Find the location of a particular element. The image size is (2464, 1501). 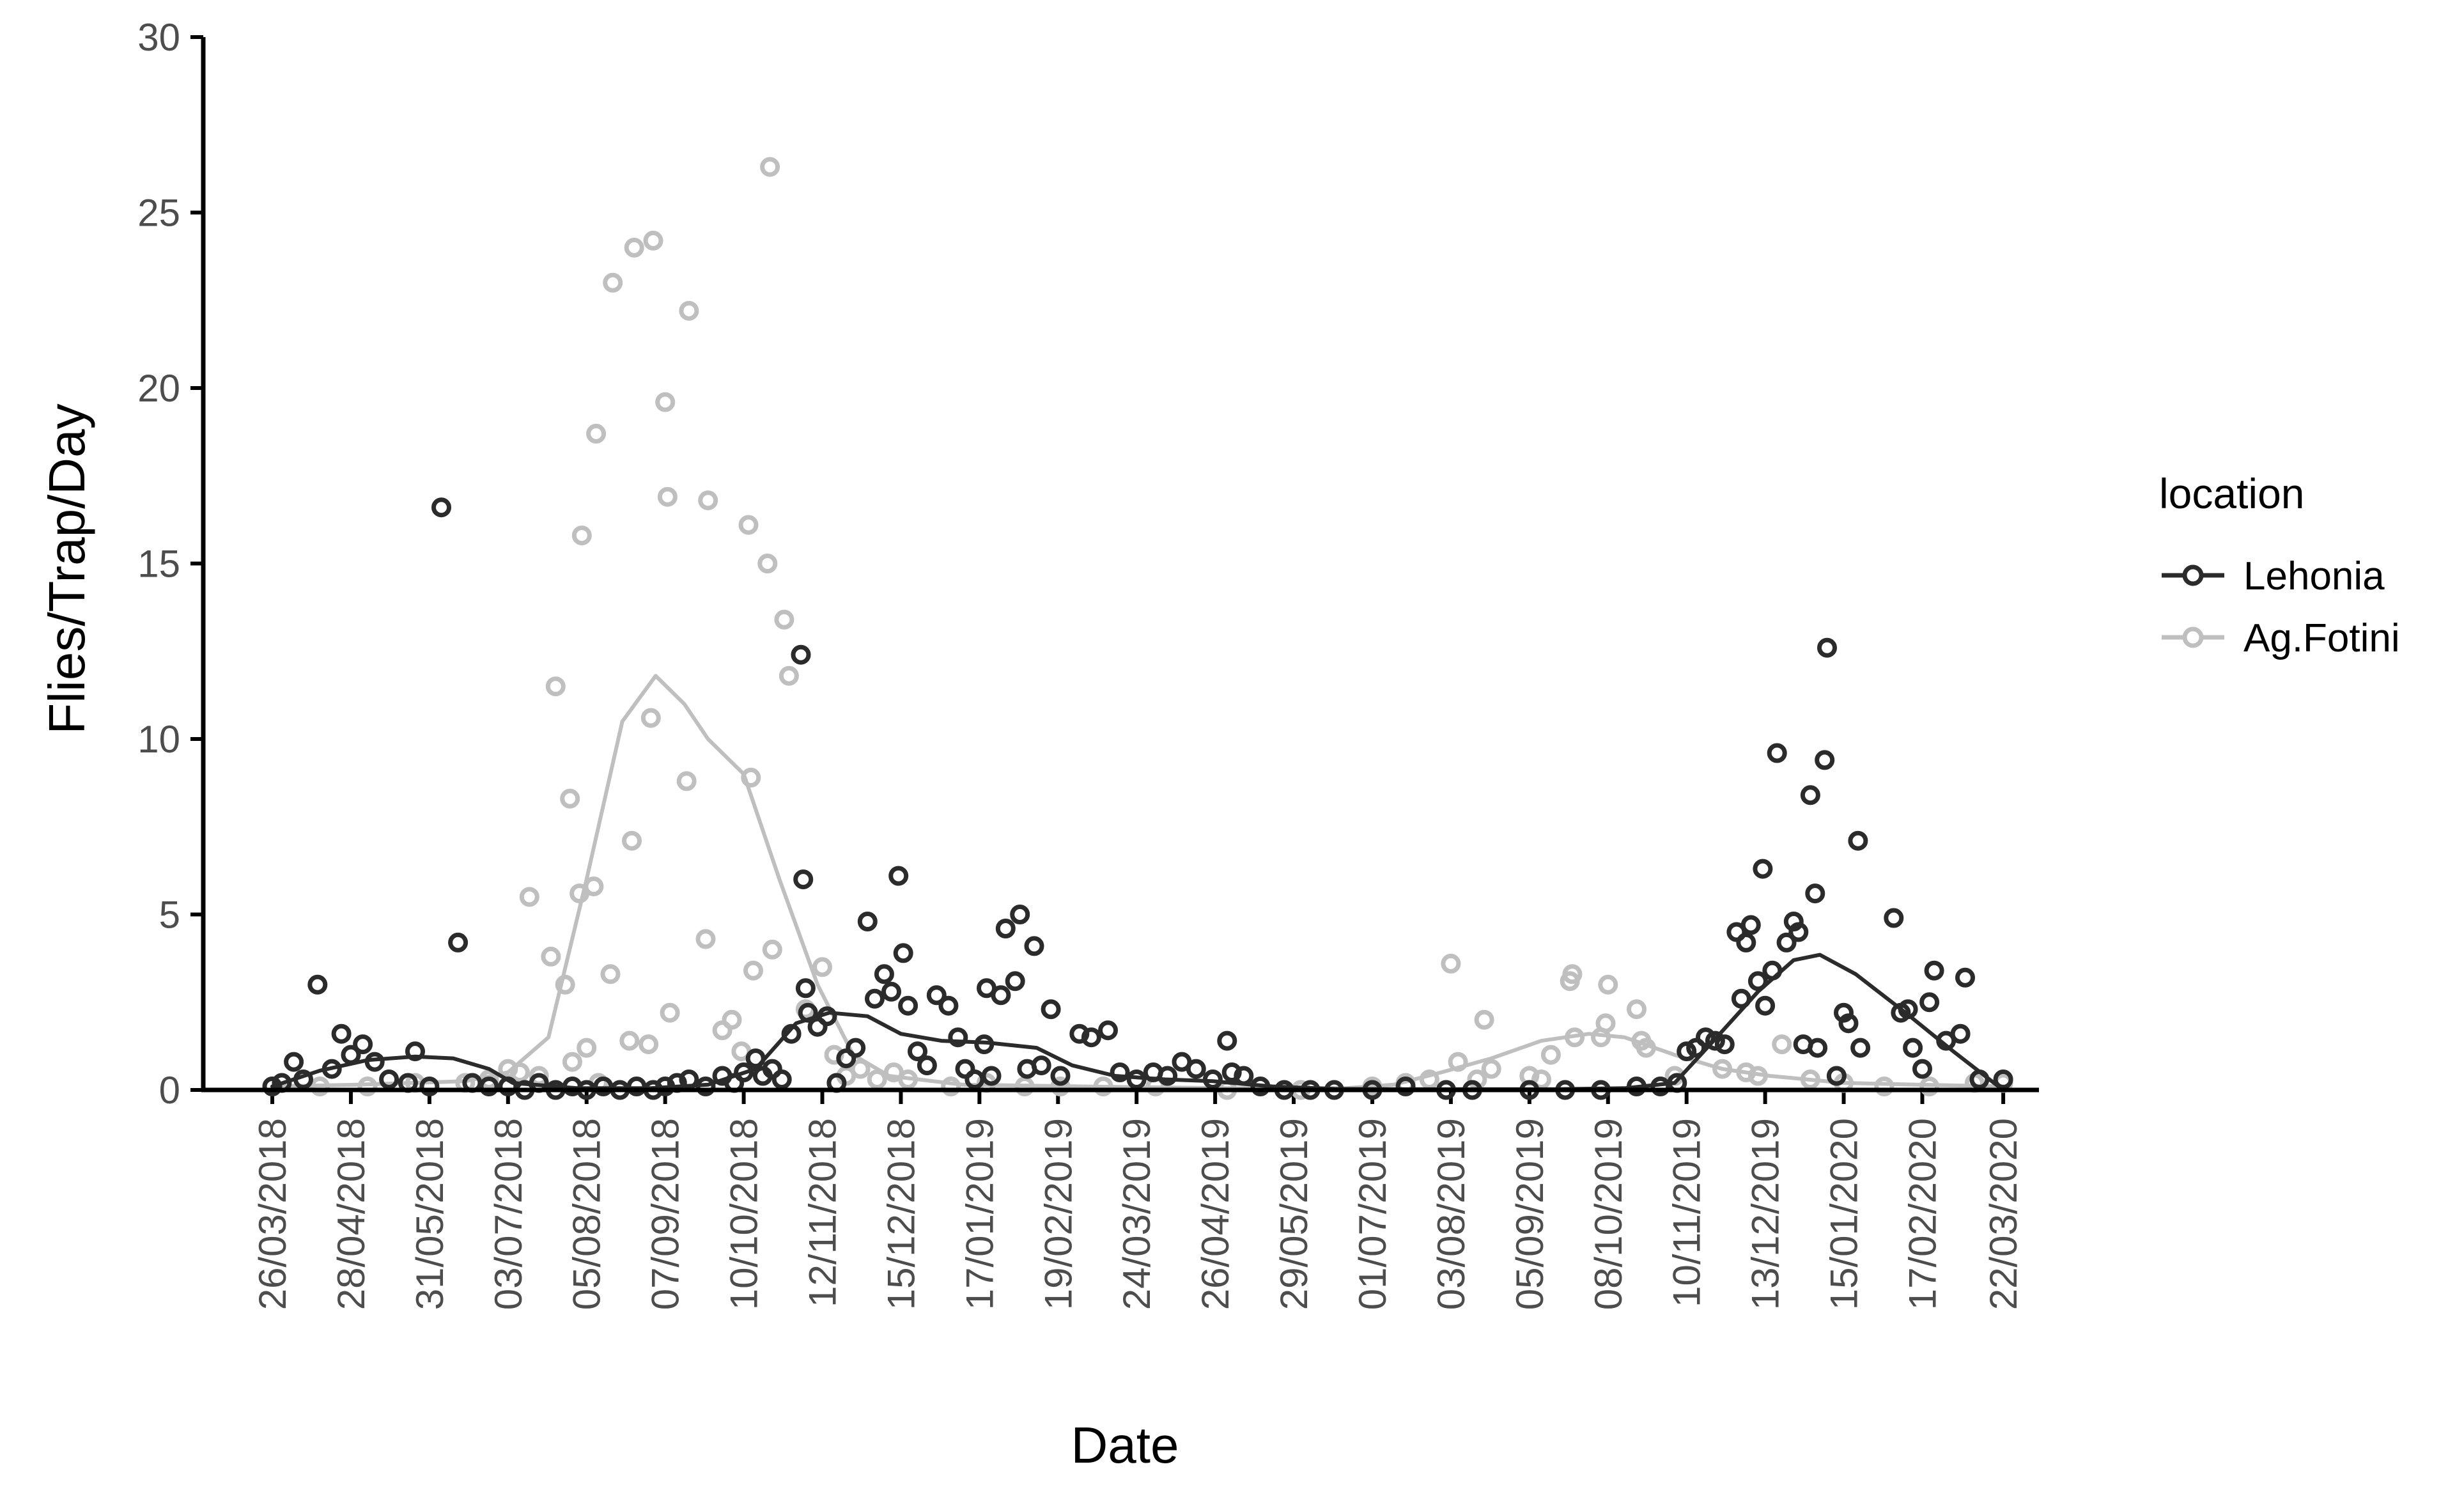

legend-items: Lehonia Ag.Fotini is located at coordinates (2281, 607).